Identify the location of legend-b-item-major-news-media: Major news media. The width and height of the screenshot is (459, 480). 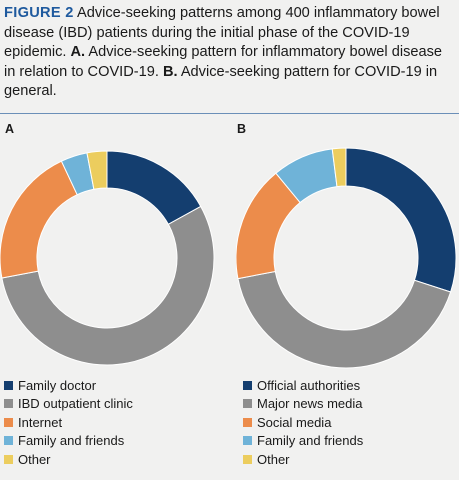
(303, 404).